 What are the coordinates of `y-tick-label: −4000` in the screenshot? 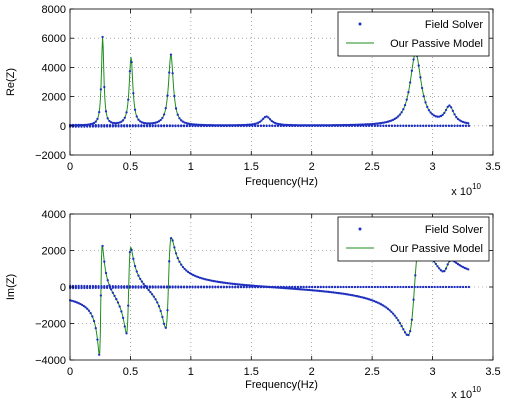 It's located at (50, 361).